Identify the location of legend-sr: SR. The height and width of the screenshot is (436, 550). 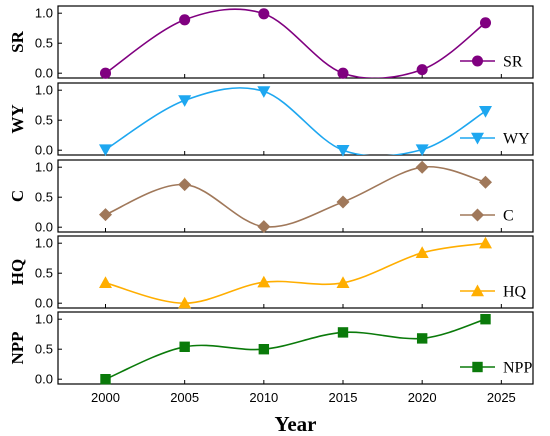
(491, 62).